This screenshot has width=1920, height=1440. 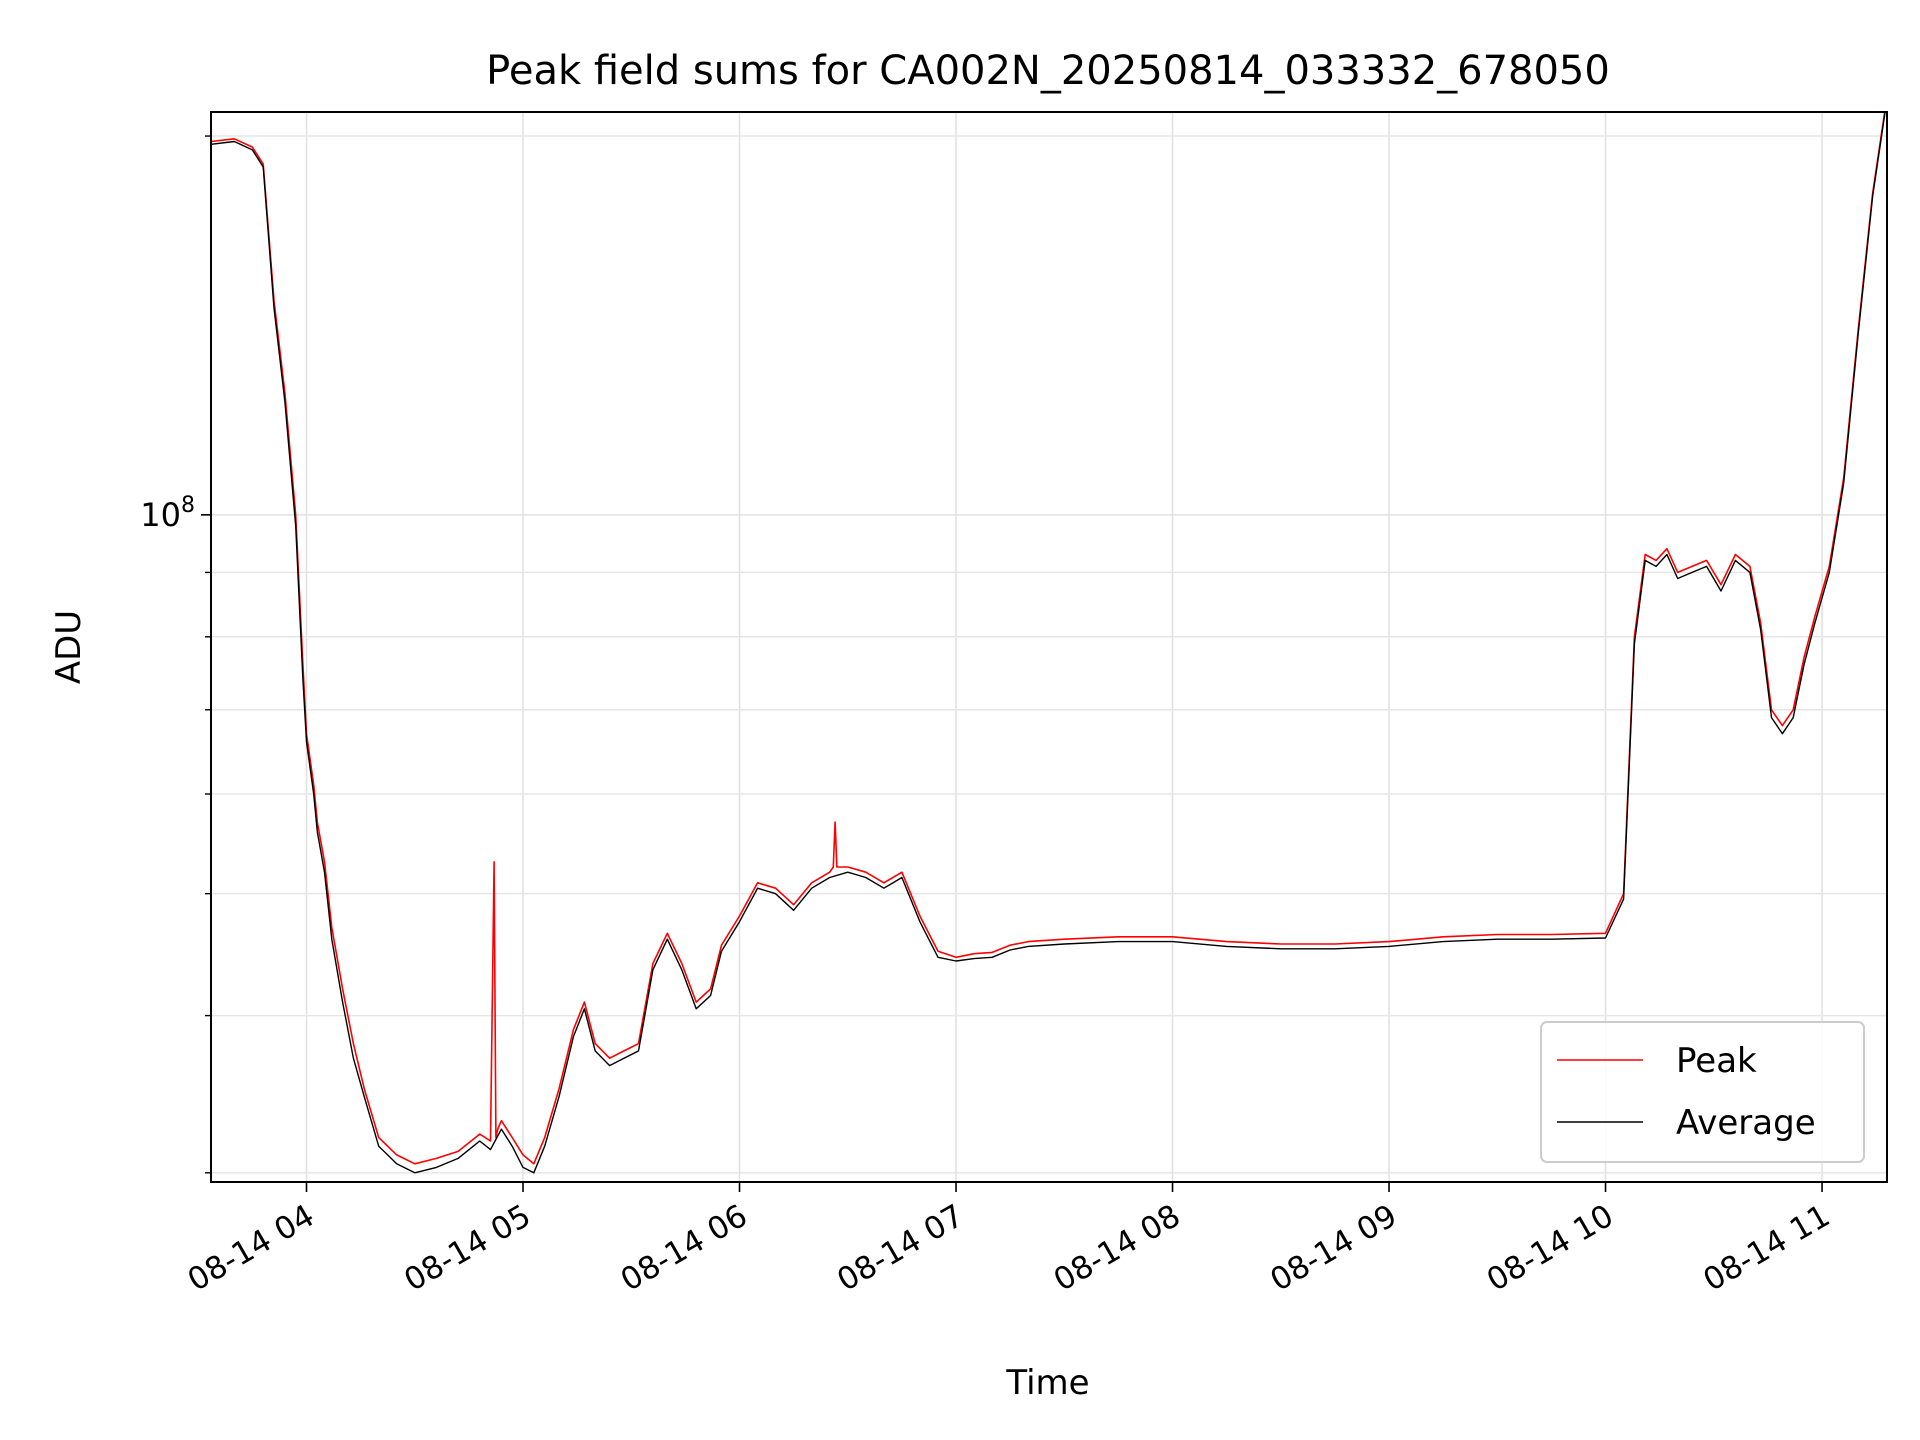 I want to click on x-axis-label: Time, so click(x=1047, y=1383).